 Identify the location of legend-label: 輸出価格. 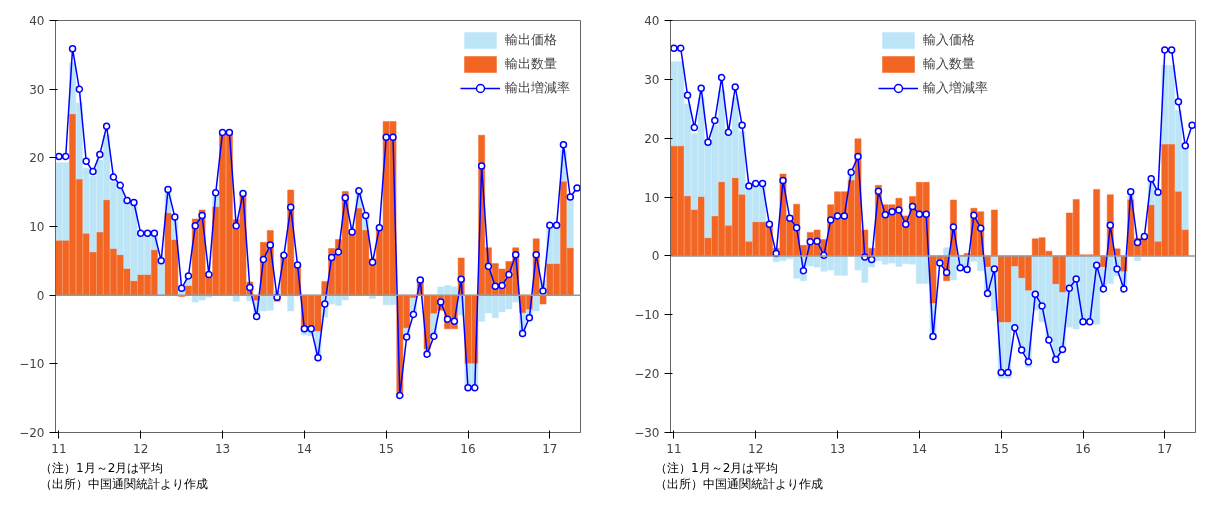
(531, 40).